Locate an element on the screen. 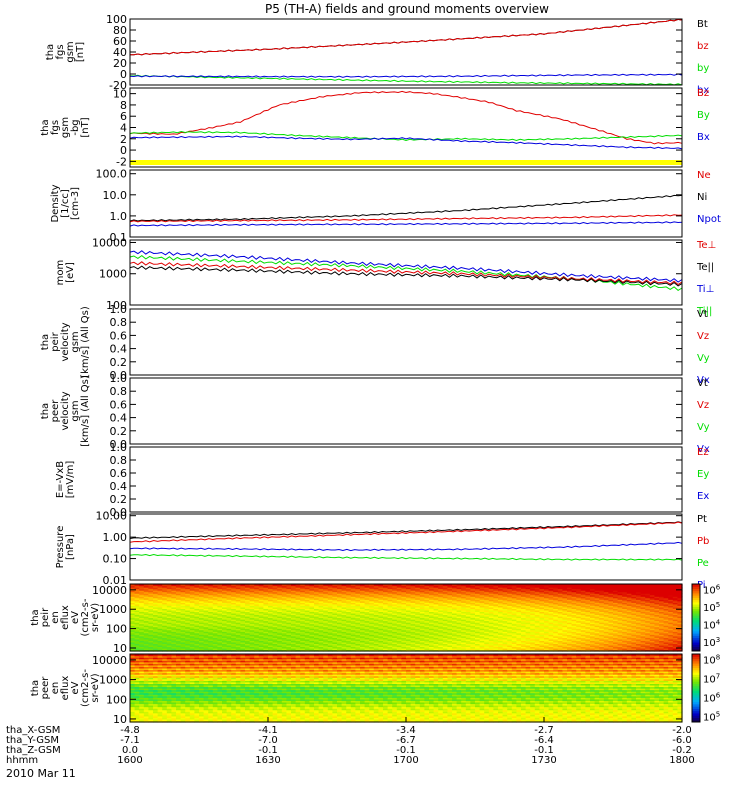 The width and height of the screenshot is (750, 804). legend-entry: Bt is located at coordinates (702, 24).